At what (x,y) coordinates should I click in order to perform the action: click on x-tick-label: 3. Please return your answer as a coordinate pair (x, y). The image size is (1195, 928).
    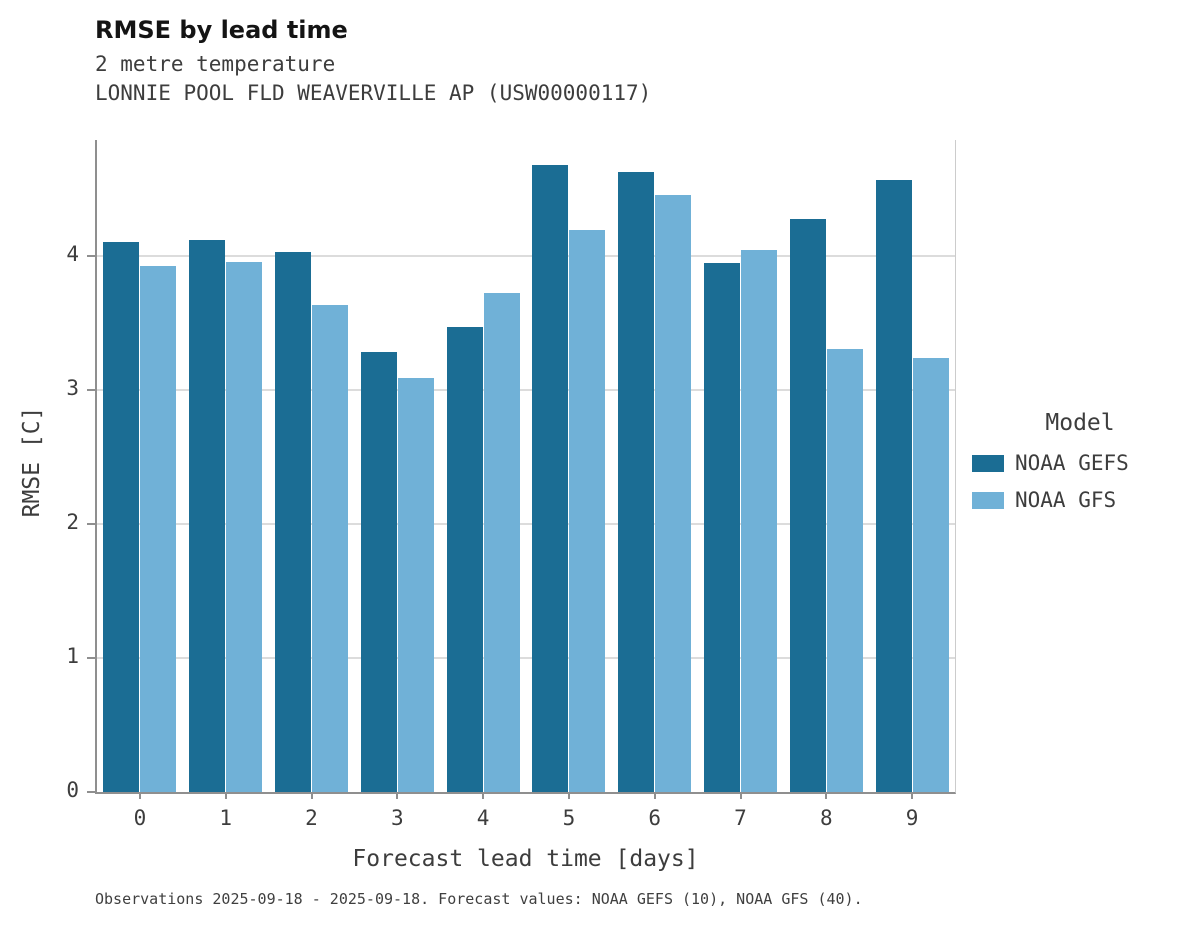
    Looking at the image, I should click on (397, 818).